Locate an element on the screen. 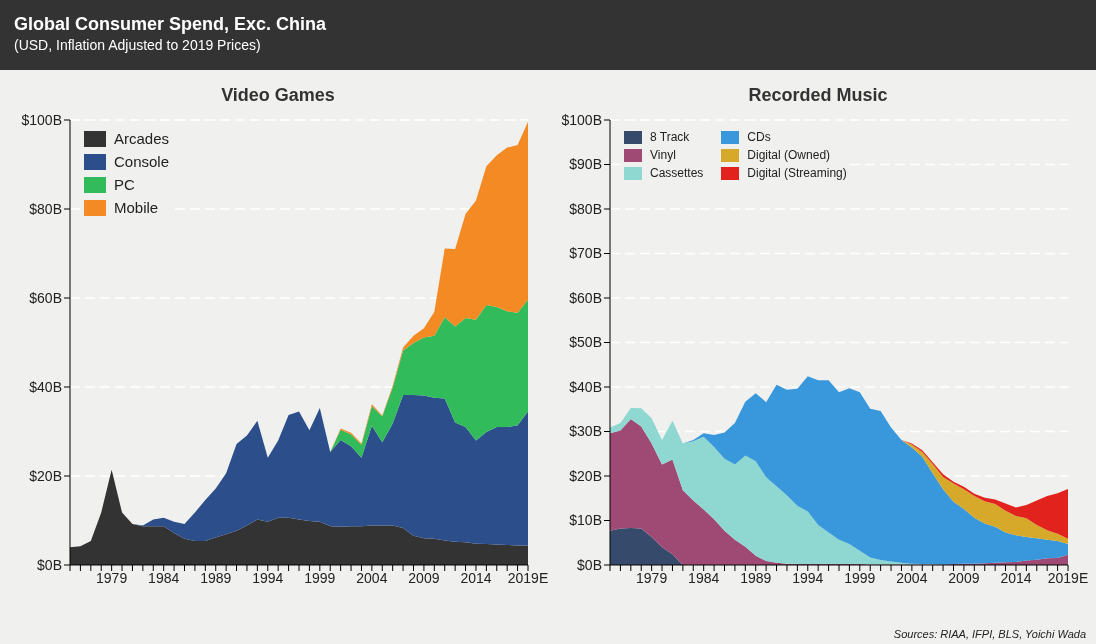 This screenshot has width=1096, height=644. legend-label: Mobile is located at coordinates (136, 207).